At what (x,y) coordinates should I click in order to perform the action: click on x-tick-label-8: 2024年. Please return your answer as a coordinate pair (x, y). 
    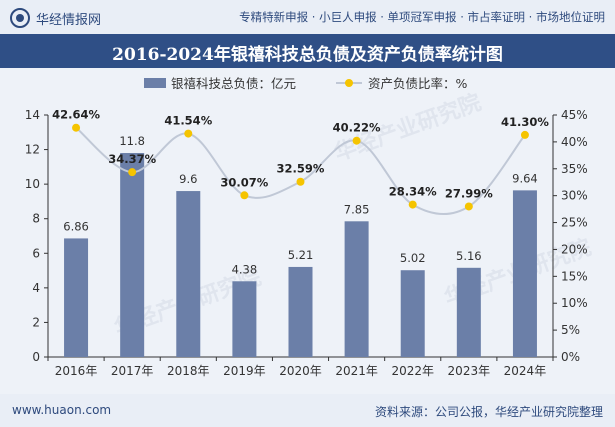
    Looking at the image, I should click on (525, 371).